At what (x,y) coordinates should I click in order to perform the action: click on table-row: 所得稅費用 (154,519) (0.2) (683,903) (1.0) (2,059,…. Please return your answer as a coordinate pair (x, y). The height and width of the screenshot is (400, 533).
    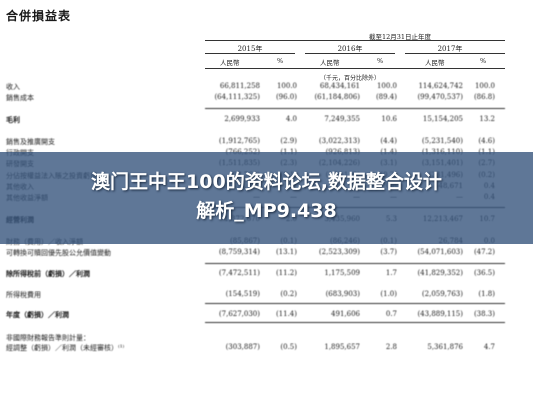
    Looking at the image, I should click on (266, 295).